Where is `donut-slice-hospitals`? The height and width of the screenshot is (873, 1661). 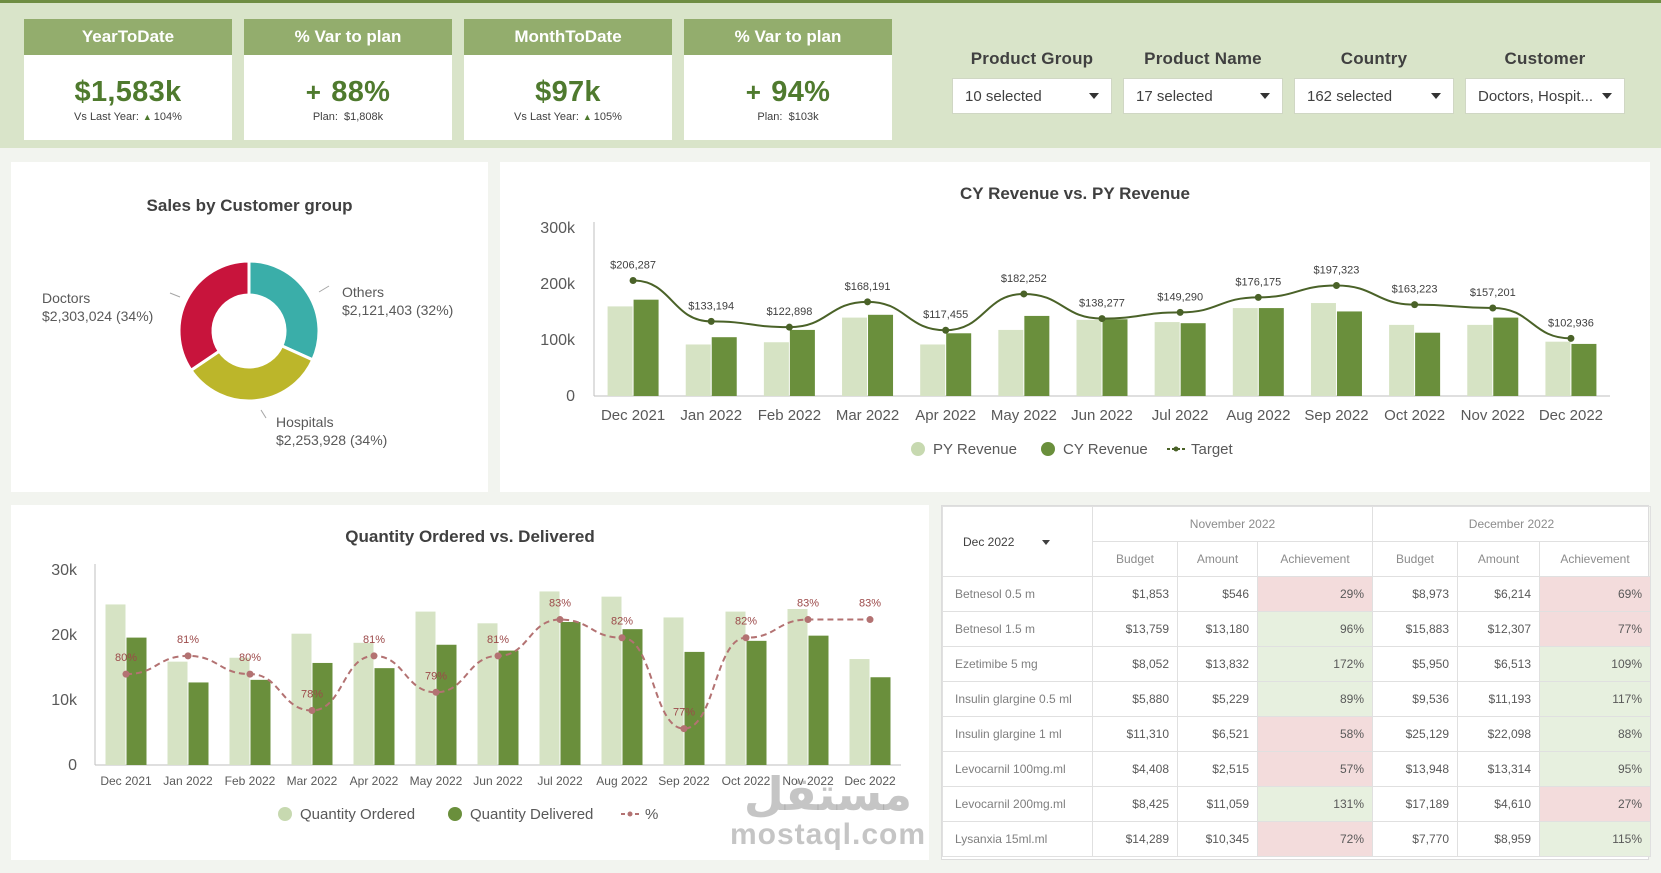 donut-slice-hospitals is located at coordinates (251, 373).